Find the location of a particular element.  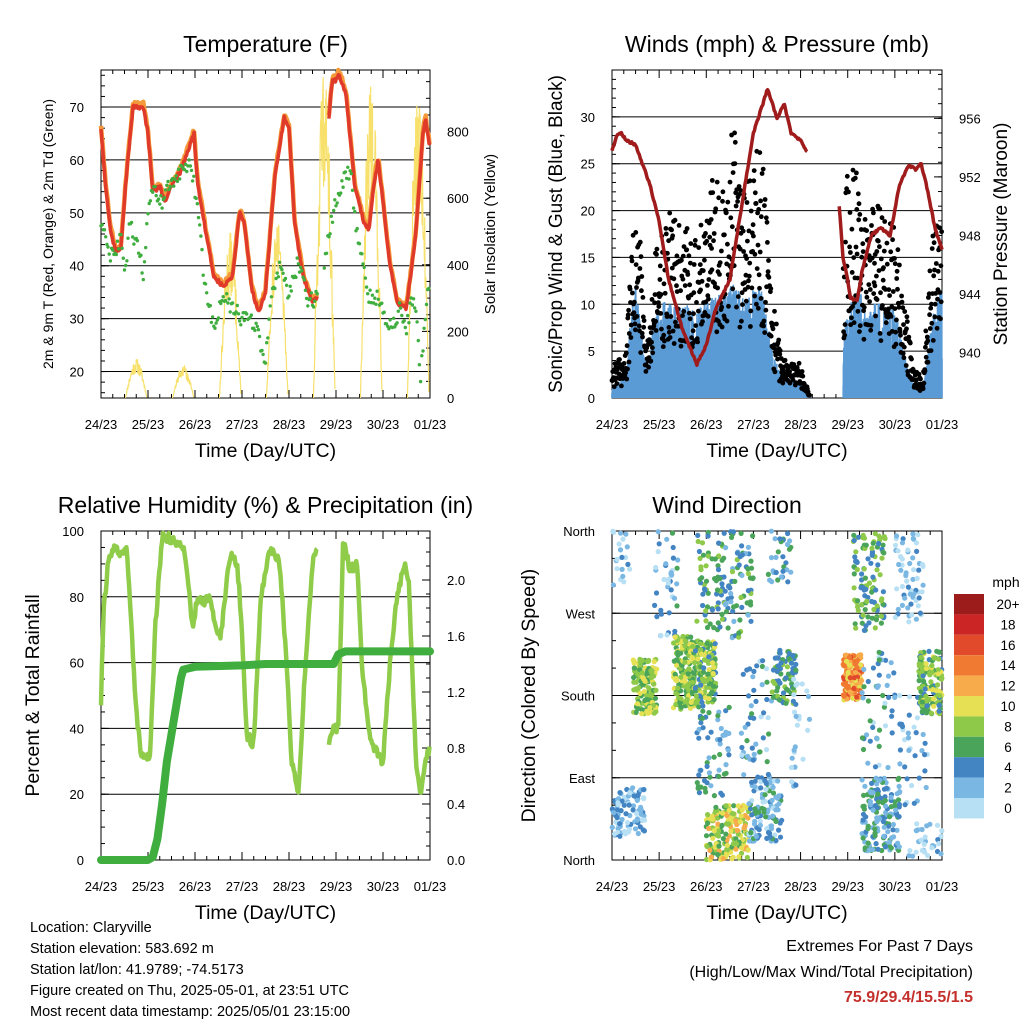

y-tick-label: 15 is located at coordinates (588, 257).